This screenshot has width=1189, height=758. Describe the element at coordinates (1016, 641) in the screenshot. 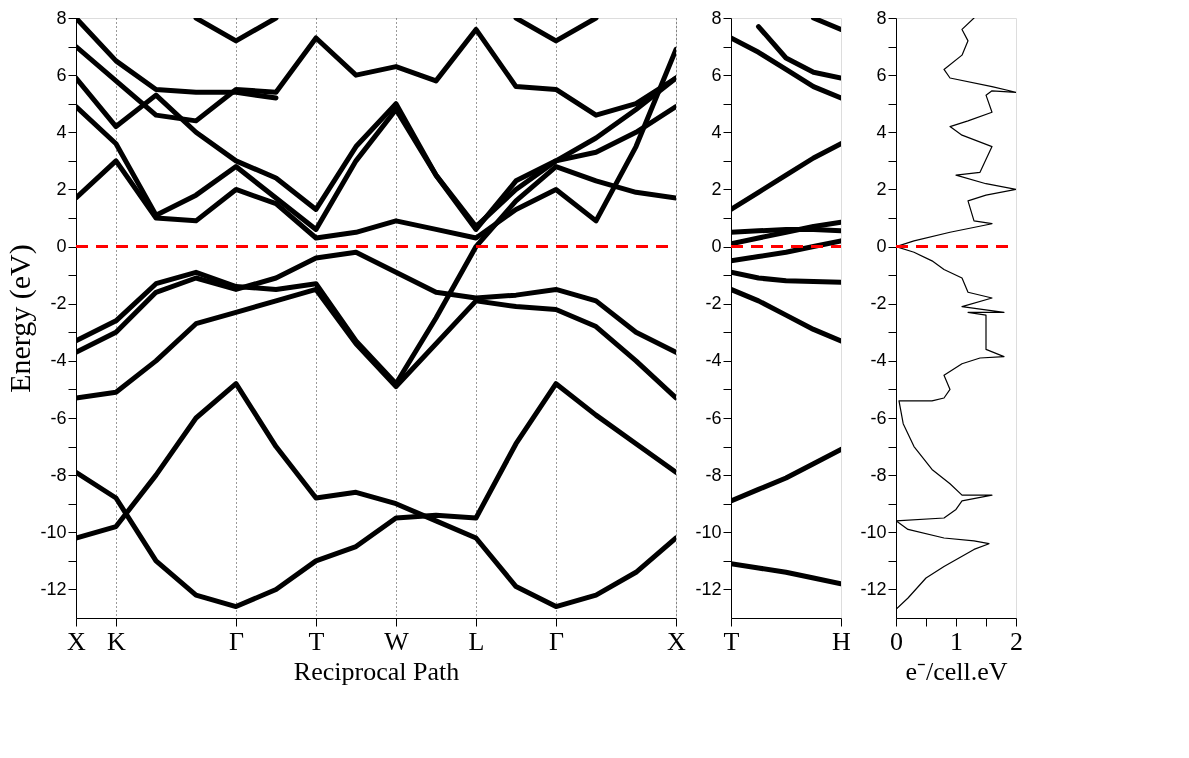

I see `x-tick-label: 2` at that location.